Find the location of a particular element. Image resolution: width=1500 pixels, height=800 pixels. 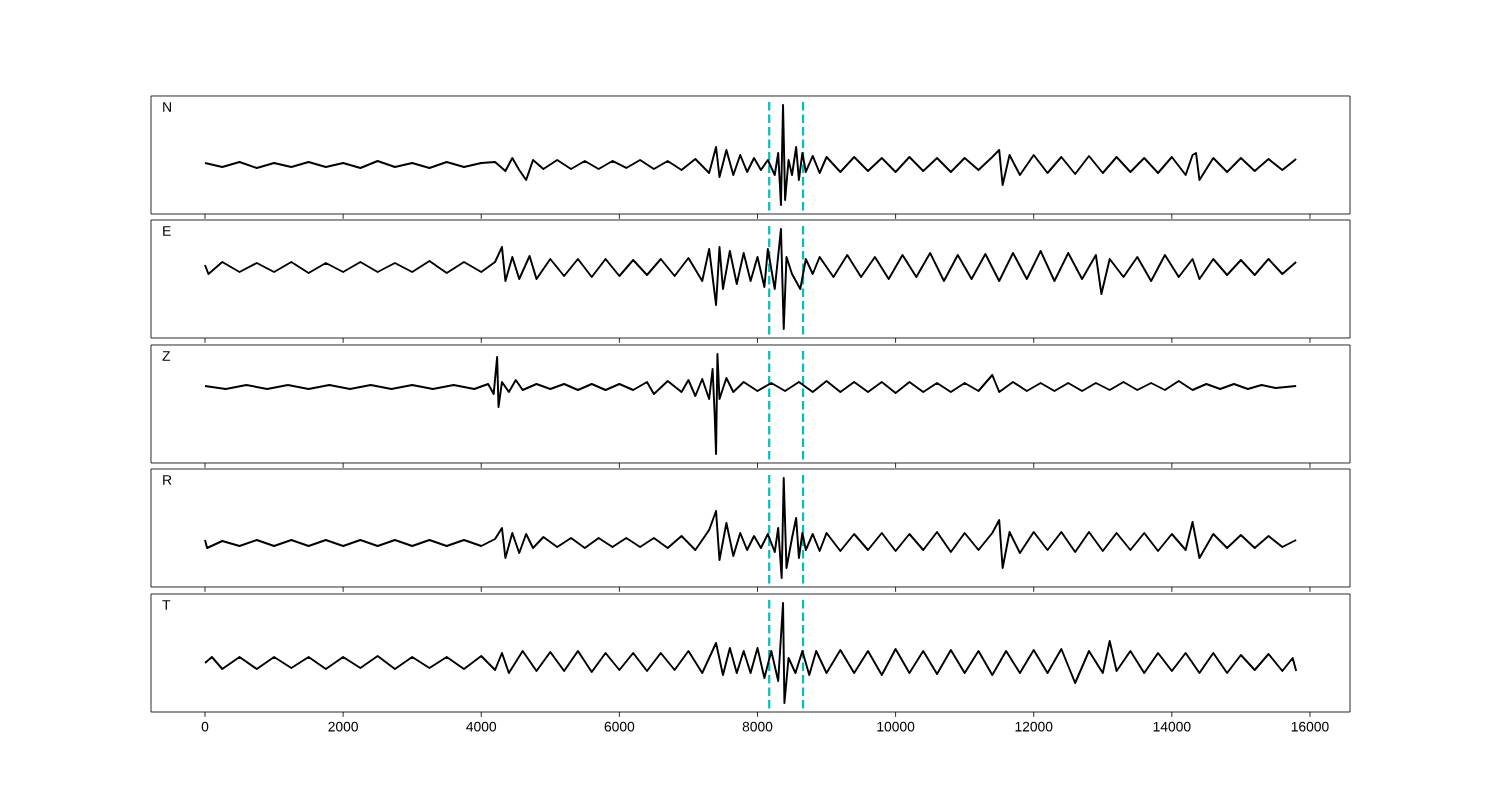

x-tick-label: 2000 is located at coordinates (343, 726).